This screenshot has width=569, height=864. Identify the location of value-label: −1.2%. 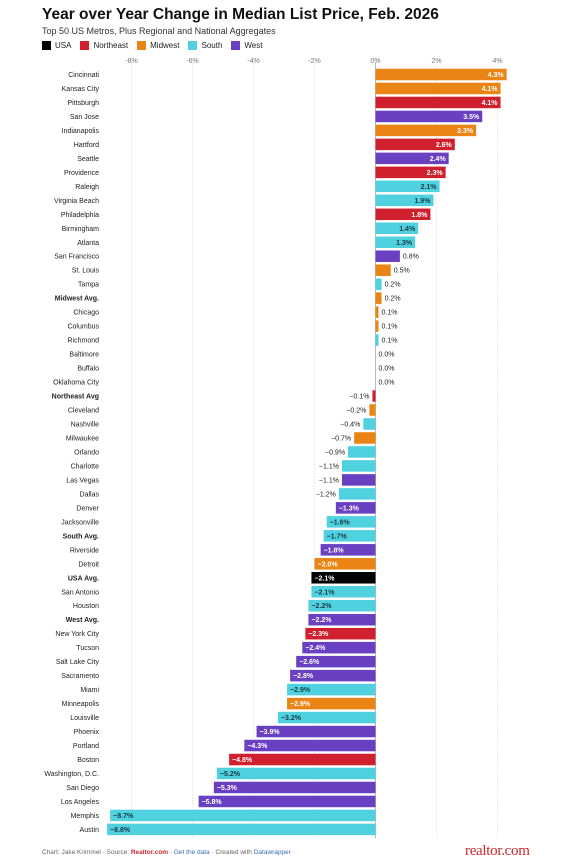
(326, 494).